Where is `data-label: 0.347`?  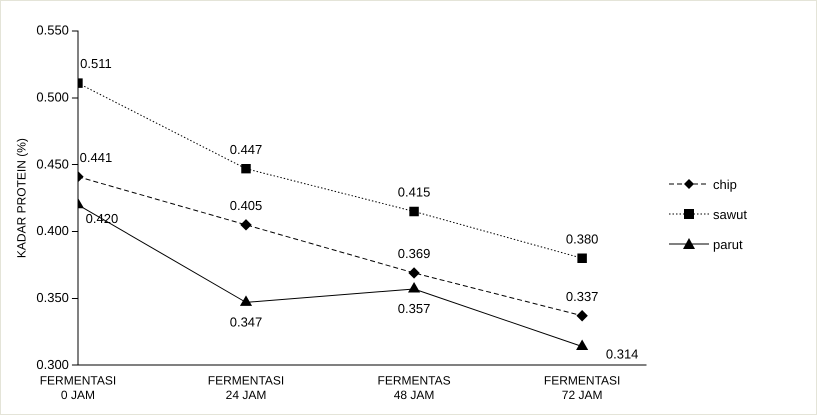 data-label: 0.347 is located at coordinates (246, 322).